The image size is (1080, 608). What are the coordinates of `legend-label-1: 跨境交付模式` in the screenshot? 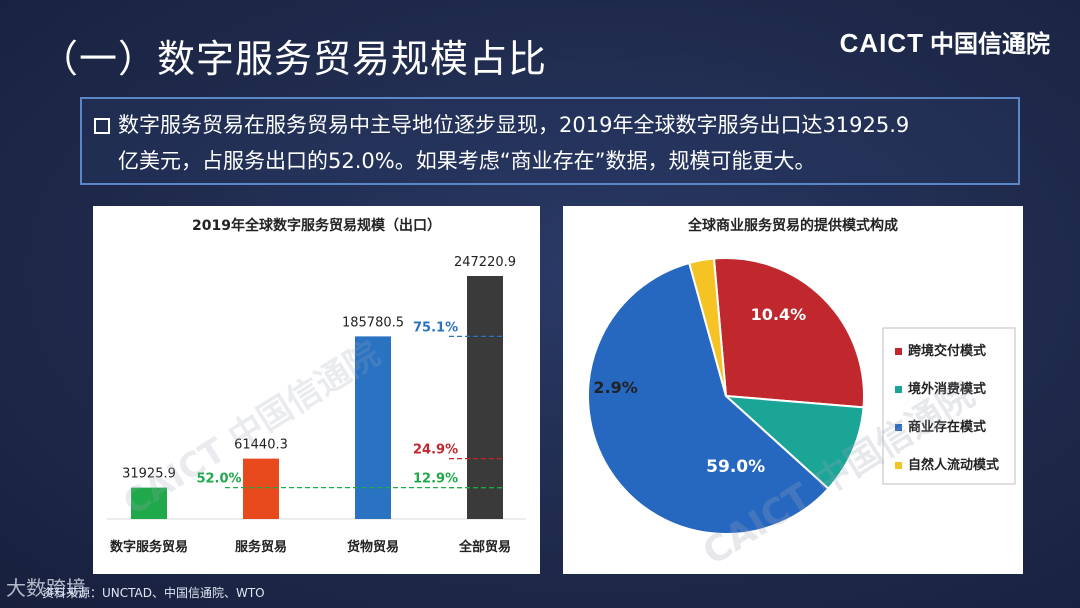 It's located at (947, 351).